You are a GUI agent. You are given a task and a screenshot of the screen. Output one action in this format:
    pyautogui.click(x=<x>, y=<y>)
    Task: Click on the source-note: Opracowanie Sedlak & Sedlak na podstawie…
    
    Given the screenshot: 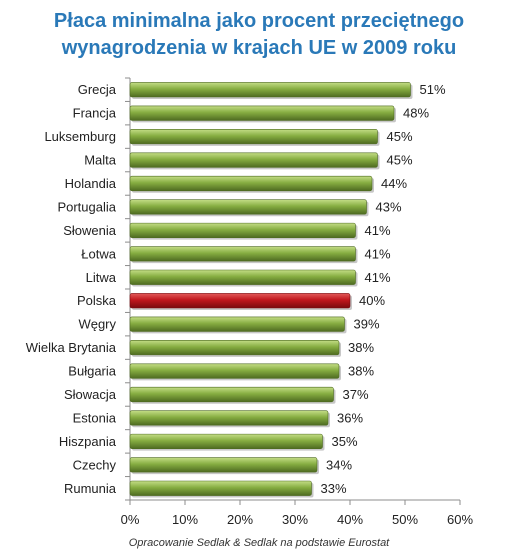 What is the action you would take?
    pyautogui.click(x=259, y=543)
    